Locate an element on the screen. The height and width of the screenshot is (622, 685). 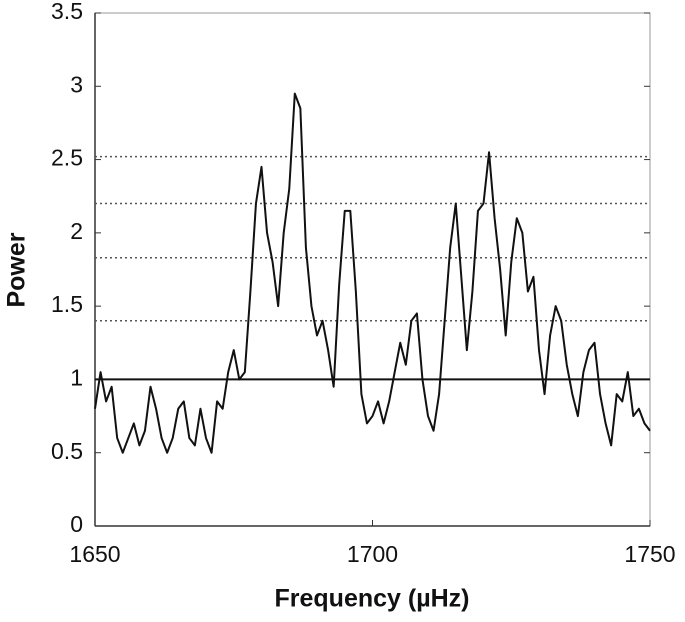
y-tick-label: 2 is located at coordinates (76, 231).